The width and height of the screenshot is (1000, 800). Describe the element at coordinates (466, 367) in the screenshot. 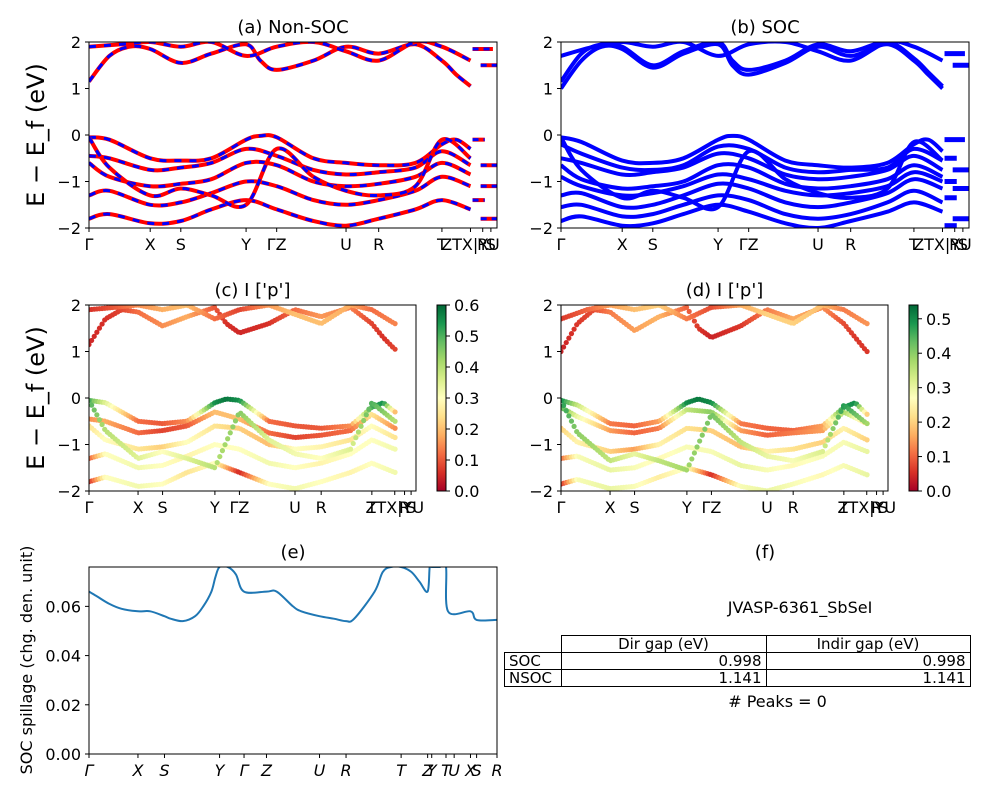

I see `colorbar-tick-label: 0.4` at that location.